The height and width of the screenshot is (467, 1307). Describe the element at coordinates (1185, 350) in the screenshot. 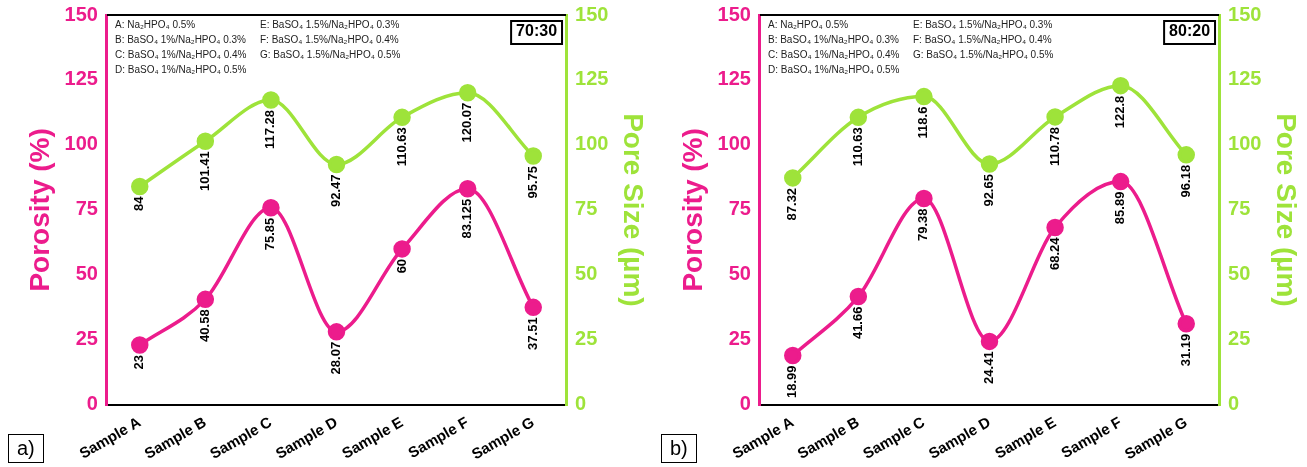

I see `data-label: 31.19` at that location.